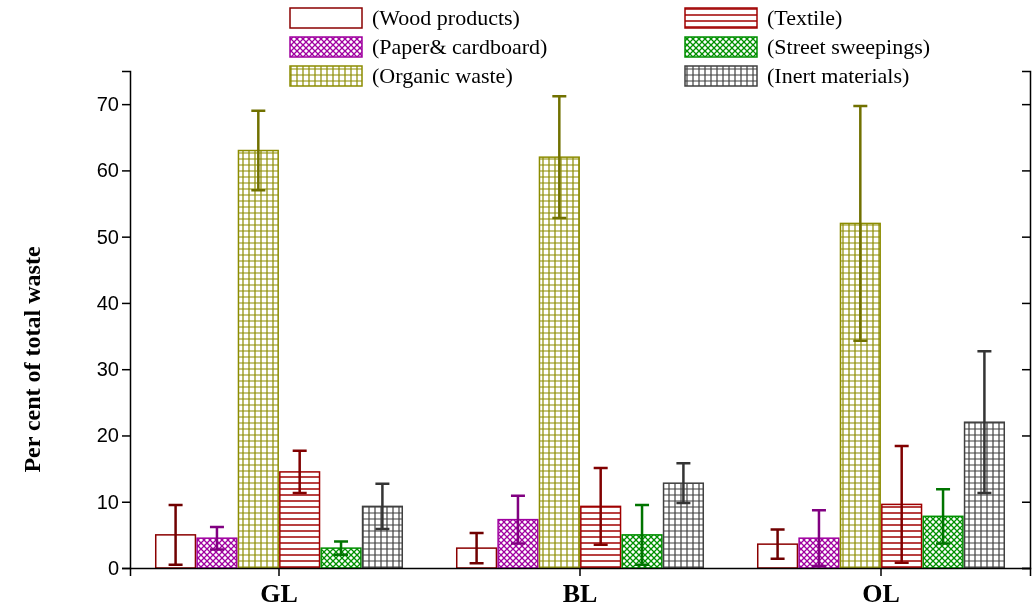 The width and height of the screenshot is (1033, 609). What do you see at coordinates (107, 501) in the screenshot?
I see `y-tick-label: 10` at bounding box center [107, 501].